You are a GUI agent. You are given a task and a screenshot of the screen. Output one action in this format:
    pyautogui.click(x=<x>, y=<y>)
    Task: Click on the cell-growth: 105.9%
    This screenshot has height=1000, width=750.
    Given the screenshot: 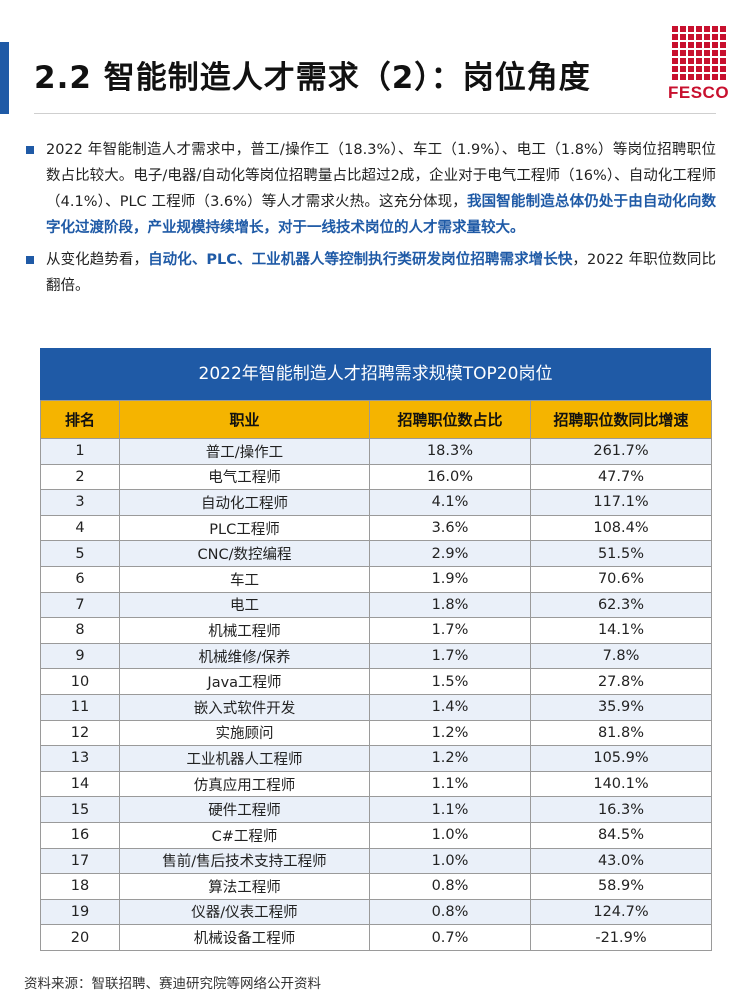 What is the action you would take?
    pyautogui.click(x=621, y=758)
    